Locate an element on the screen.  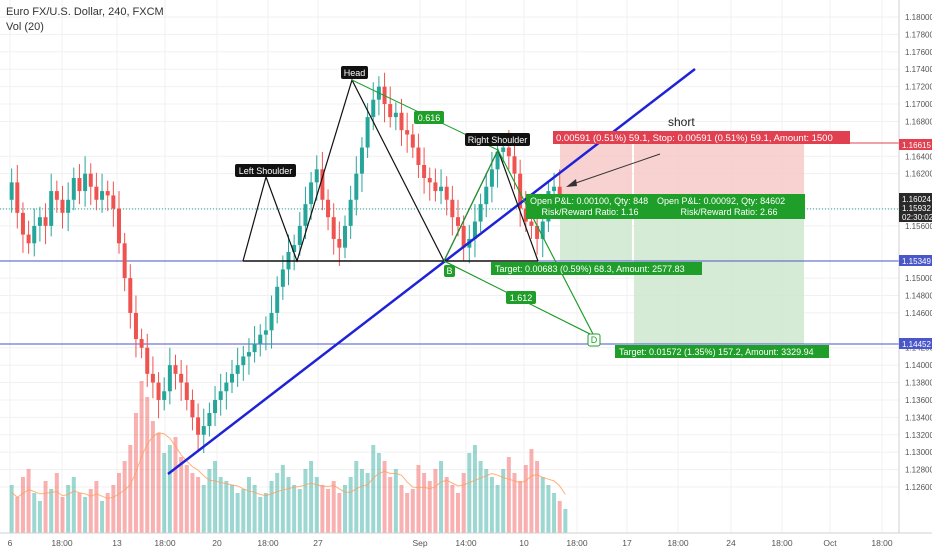
price-tick-label: 1.15600 is located at coordinates (918, 226).